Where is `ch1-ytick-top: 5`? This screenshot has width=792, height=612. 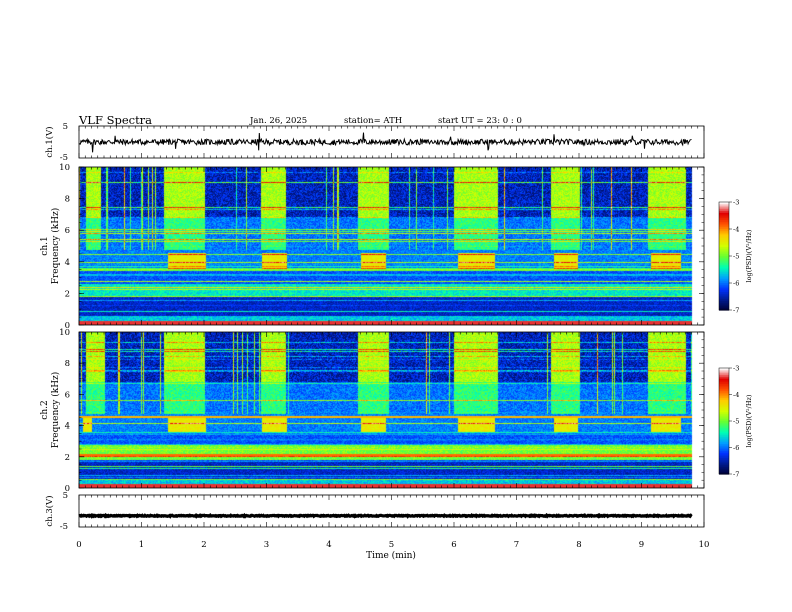
ch1-ytick-top: 5 is located at coordinates (65, 127).